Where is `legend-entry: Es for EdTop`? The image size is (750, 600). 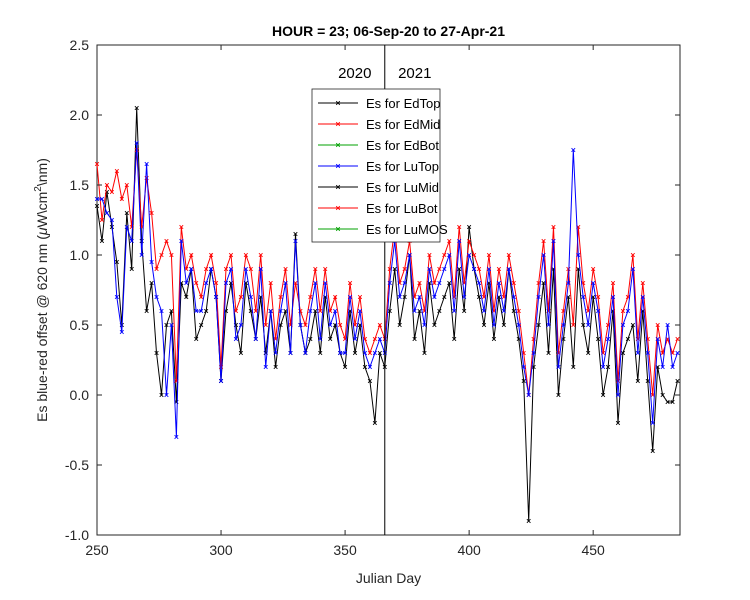
legend-entry: Es for EdTop is located at coordinates (379, 103).